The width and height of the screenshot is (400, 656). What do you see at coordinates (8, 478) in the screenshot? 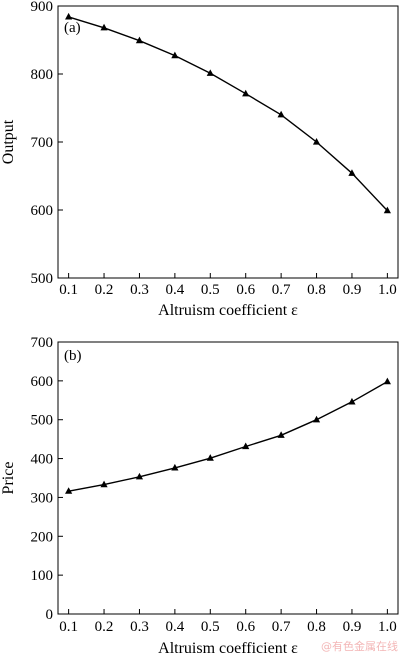
I see `panel-b-y-axis-title: Price` at bounding box center [8, 478].